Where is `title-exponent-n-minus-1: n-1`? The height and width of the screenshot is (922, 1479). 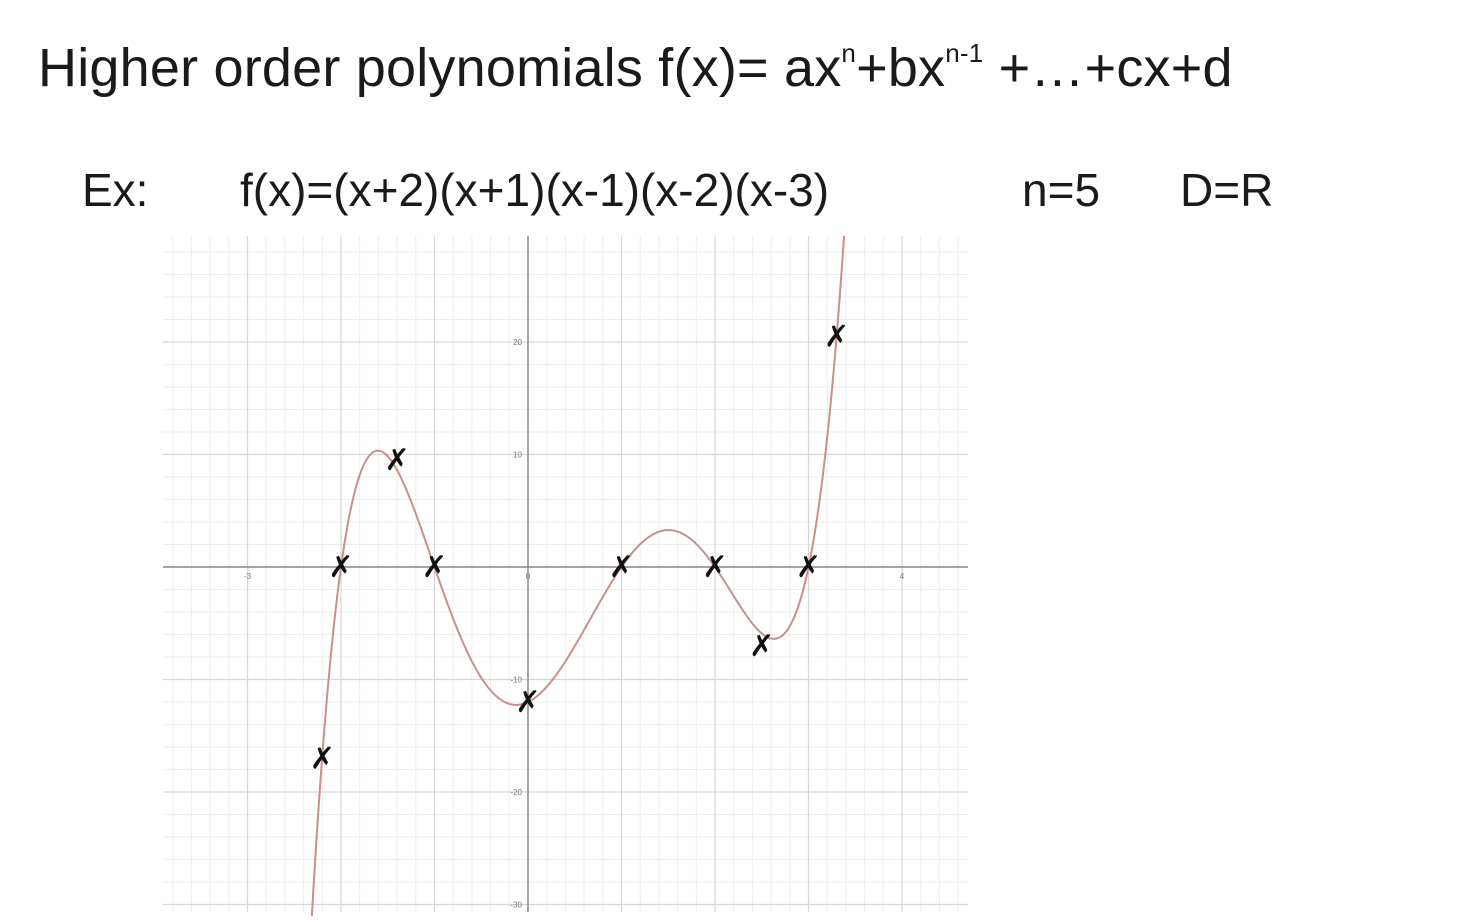 title-exponent-n-minus-1: n-1 is located at coordinates (964, 53).